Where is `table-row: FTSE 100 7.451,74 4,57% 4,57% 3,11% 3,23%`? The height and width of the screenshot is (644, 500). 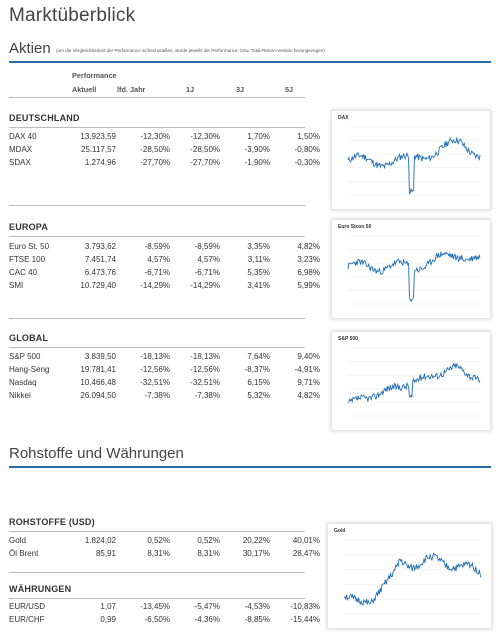 table-row: FTSE 100 7.451,74 4,57% 4,57% 3,11% 3,23% is located at coordinates (160, 259).